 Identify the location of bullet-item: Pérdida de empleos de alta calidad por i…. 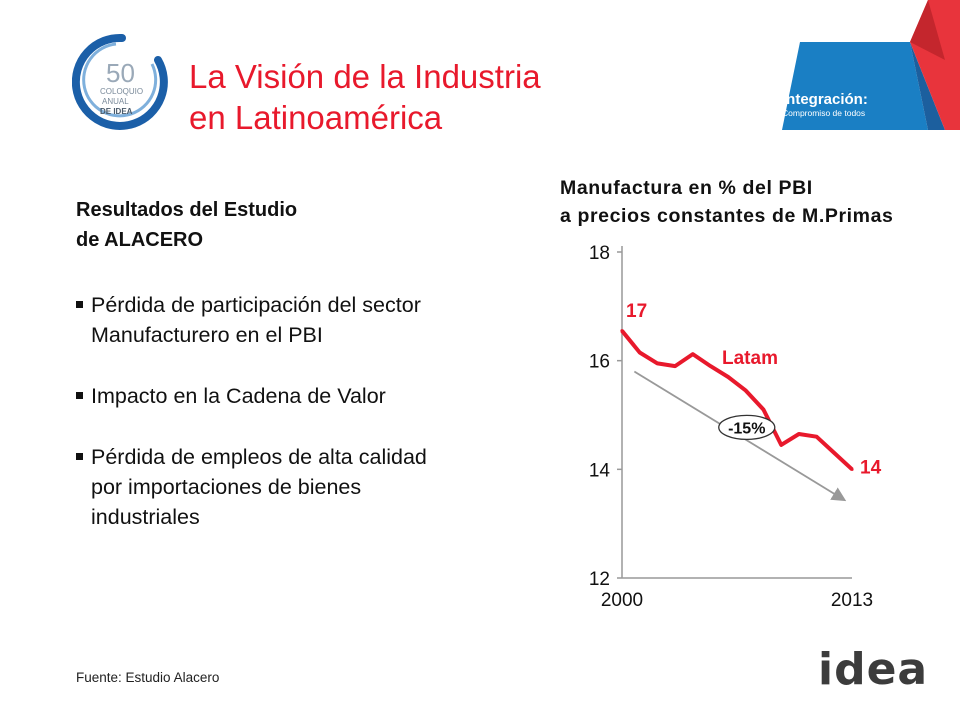
(311, 487).